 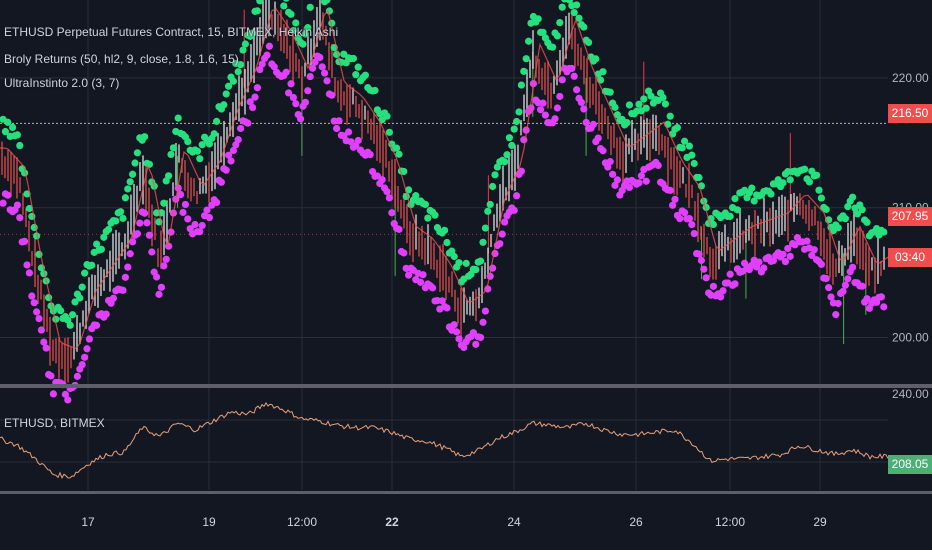 I want to click on sub-symbol-legend: ETHUSD, BITMEX, so click(x=54, y=423).